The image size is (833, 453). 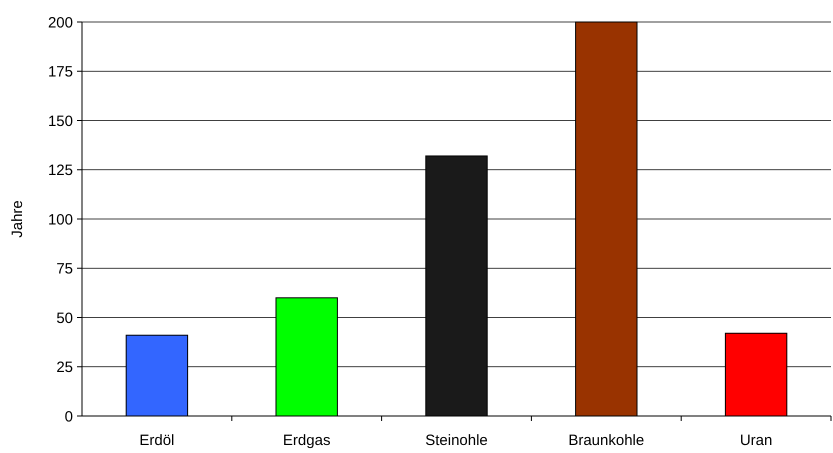 What do you see at coordinates (60, 72) in the screenshot?
I see `y-tick-label: 175` at bounding box center [60, 72].